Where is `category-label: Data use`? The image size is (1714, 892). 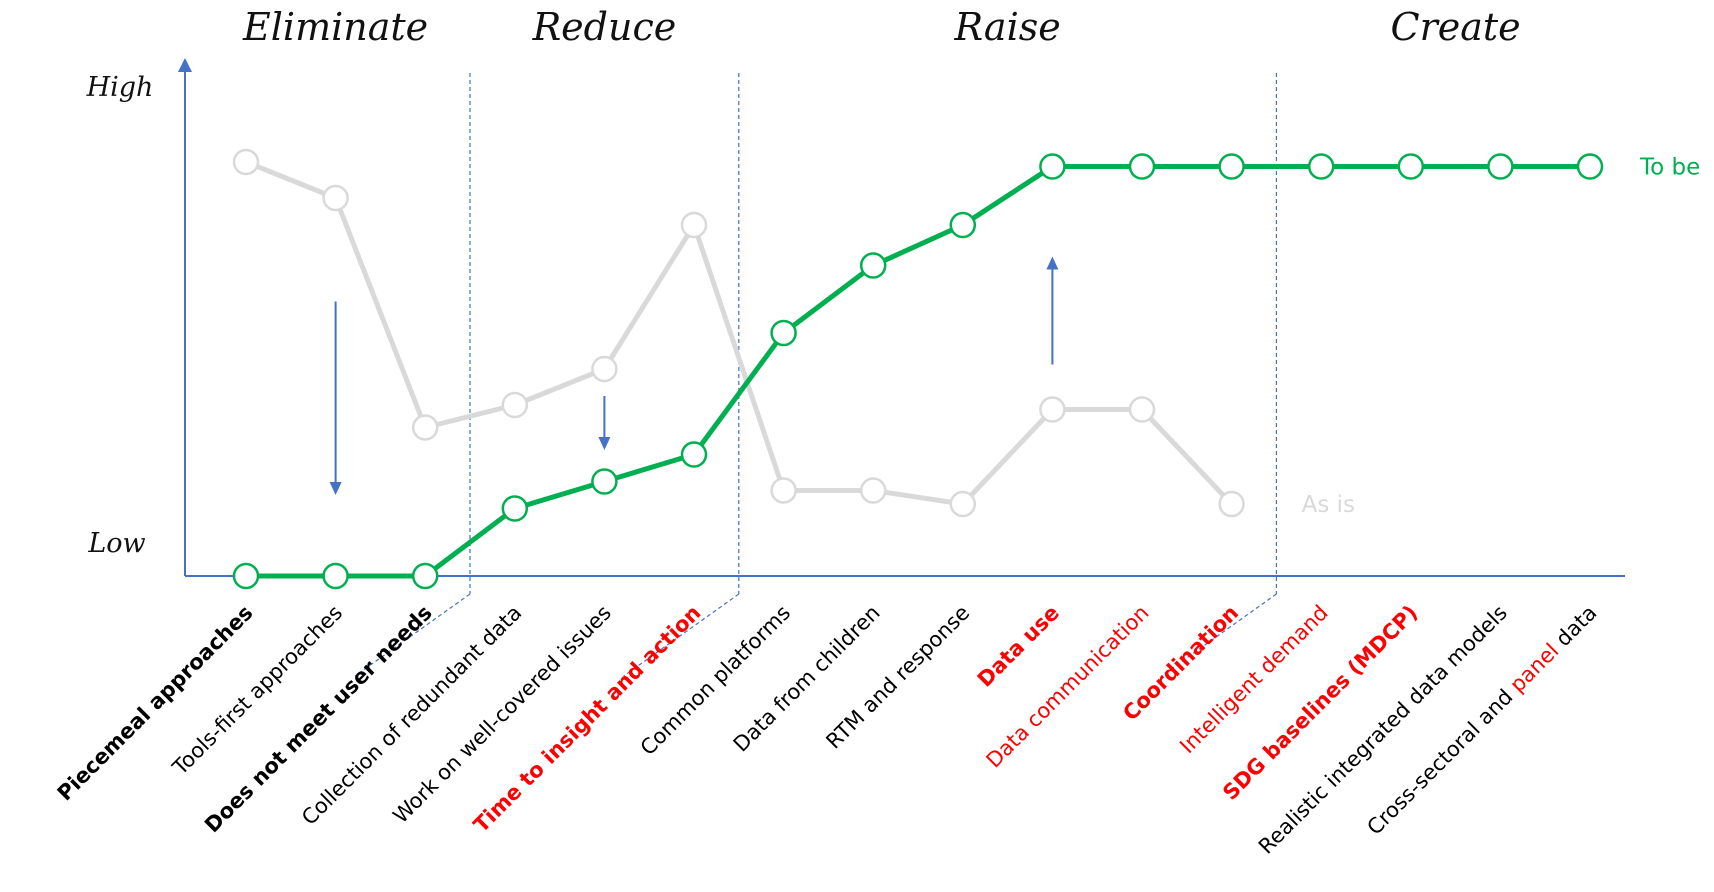
category-label: Data use is located at coordinates (1018, 646).